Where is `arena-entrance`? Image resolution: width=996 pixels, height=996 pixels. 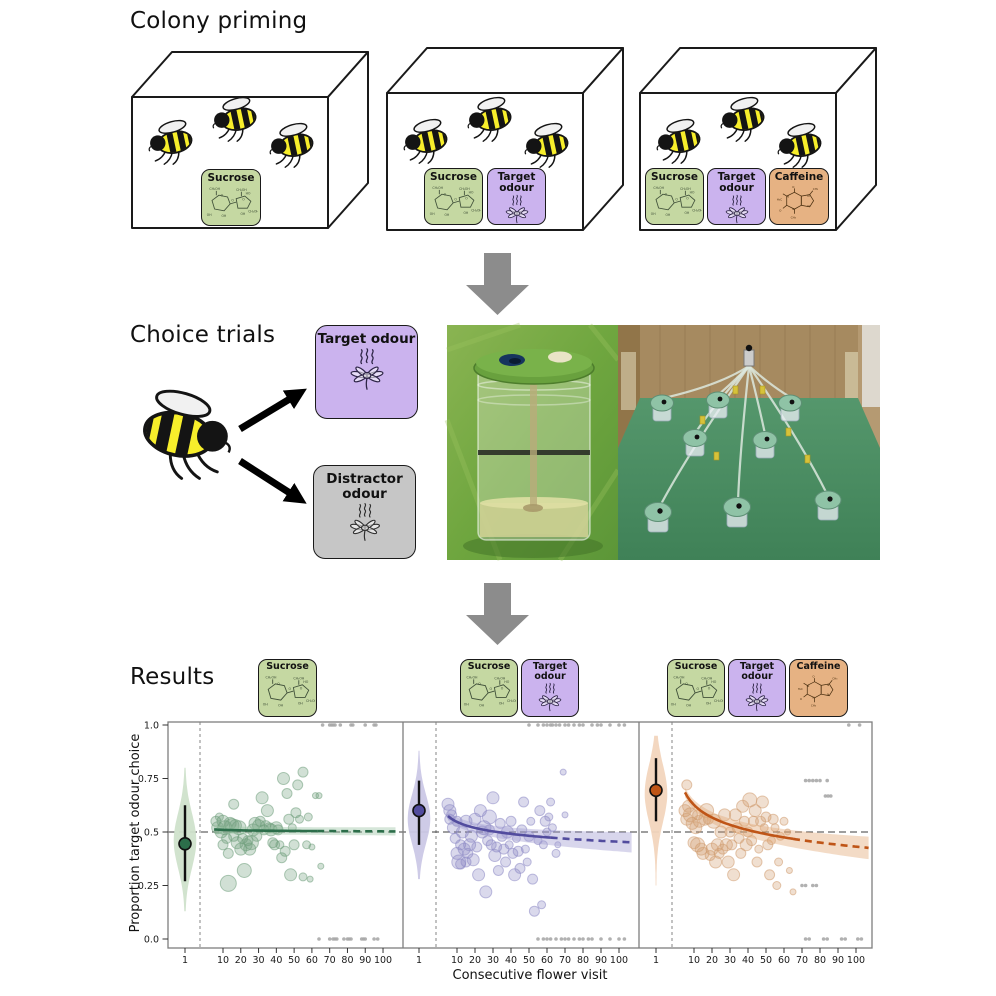
arena-entrance is located at coordinates (749, 358).